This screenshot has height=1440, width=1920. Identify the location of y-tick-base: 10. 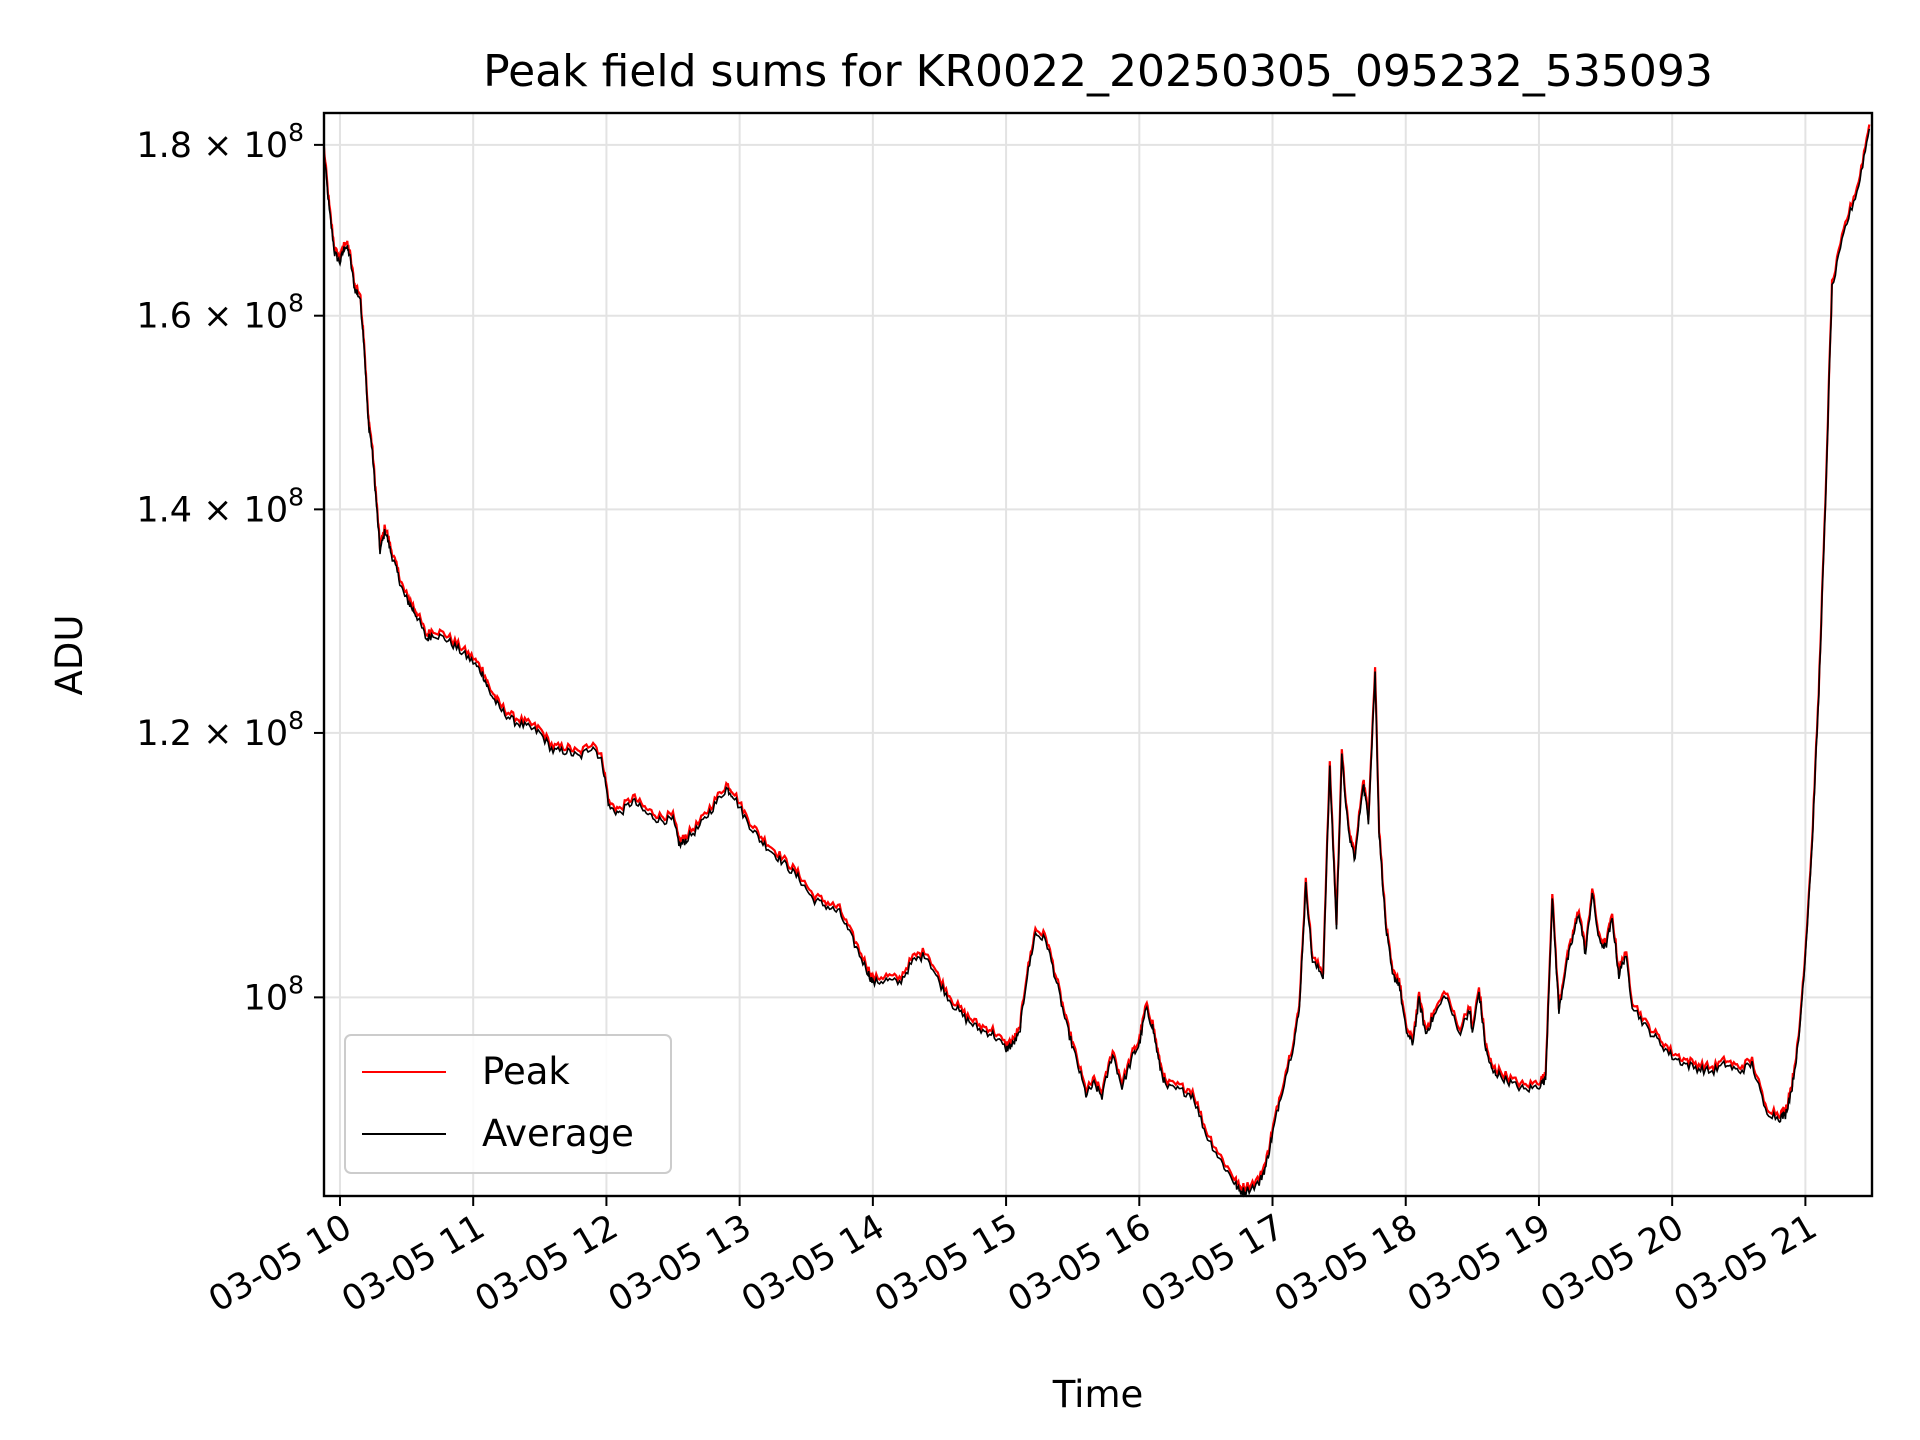
(266, 998).